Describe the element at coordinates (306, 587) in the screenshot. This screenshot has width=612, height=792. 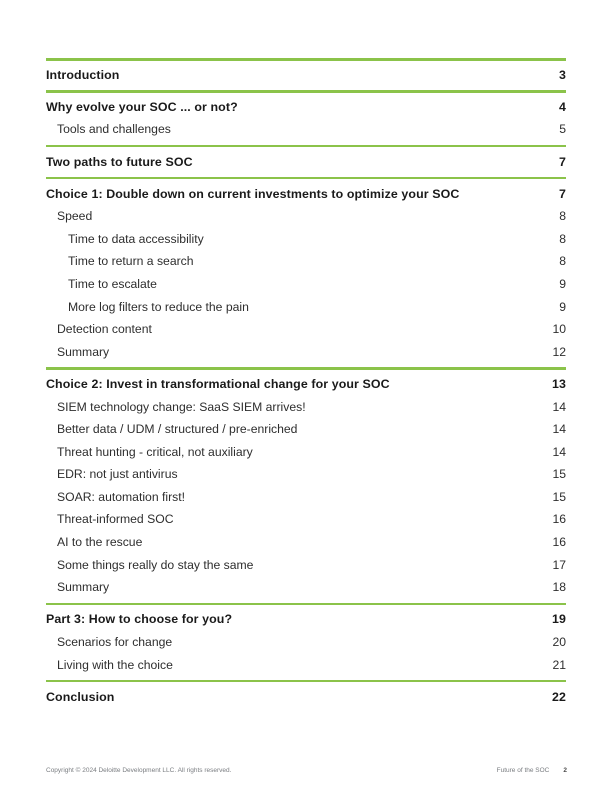
I see `toc-entry: Summary 18` at that location.